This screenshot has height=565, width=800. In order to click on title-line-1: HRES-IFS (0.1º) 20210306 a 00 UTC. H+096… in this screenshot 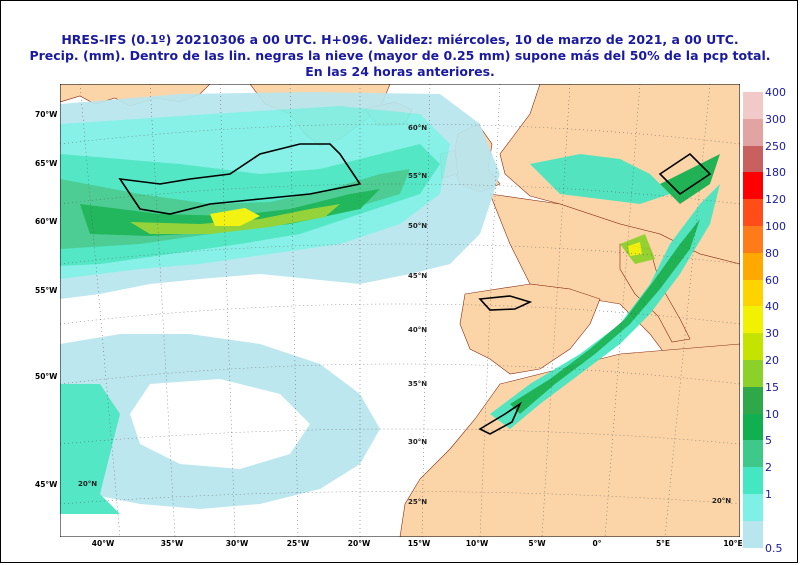, I will do `click(400, 39)`.